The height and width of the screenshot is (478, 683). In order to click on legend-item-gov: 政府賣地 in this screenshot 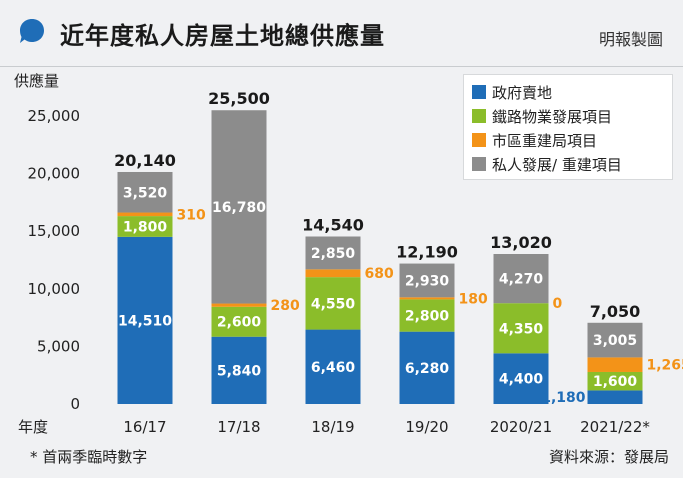, I will do `click(512, 92)`.